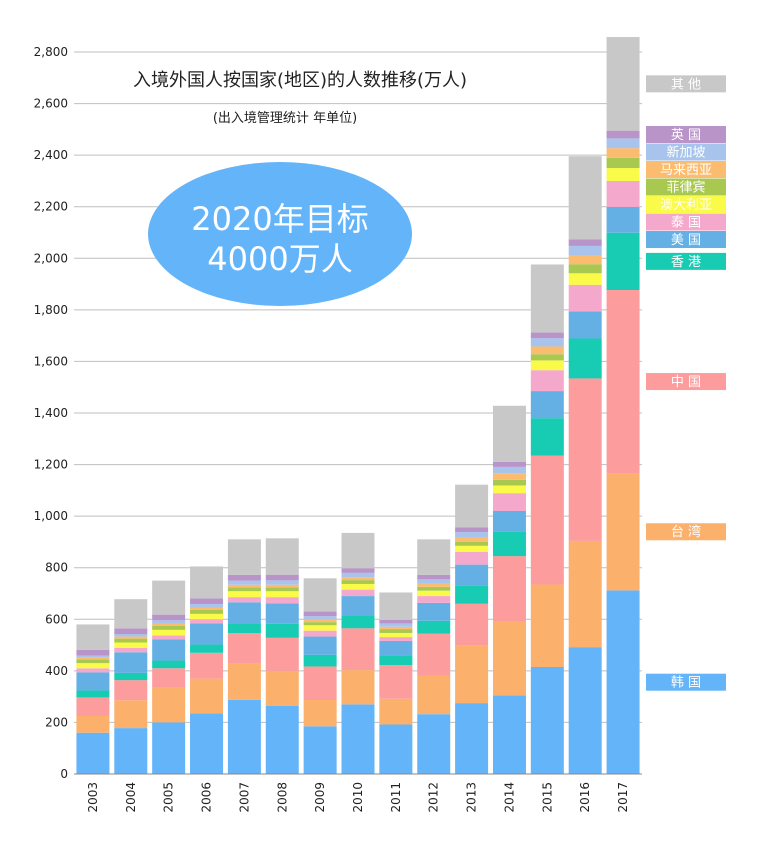 This screenshot has width=760, height=852. What do you see at coordinates (623, 797) in the screenshot?
I see `x-tick-label: 2017` at bounding box center [623, 797].